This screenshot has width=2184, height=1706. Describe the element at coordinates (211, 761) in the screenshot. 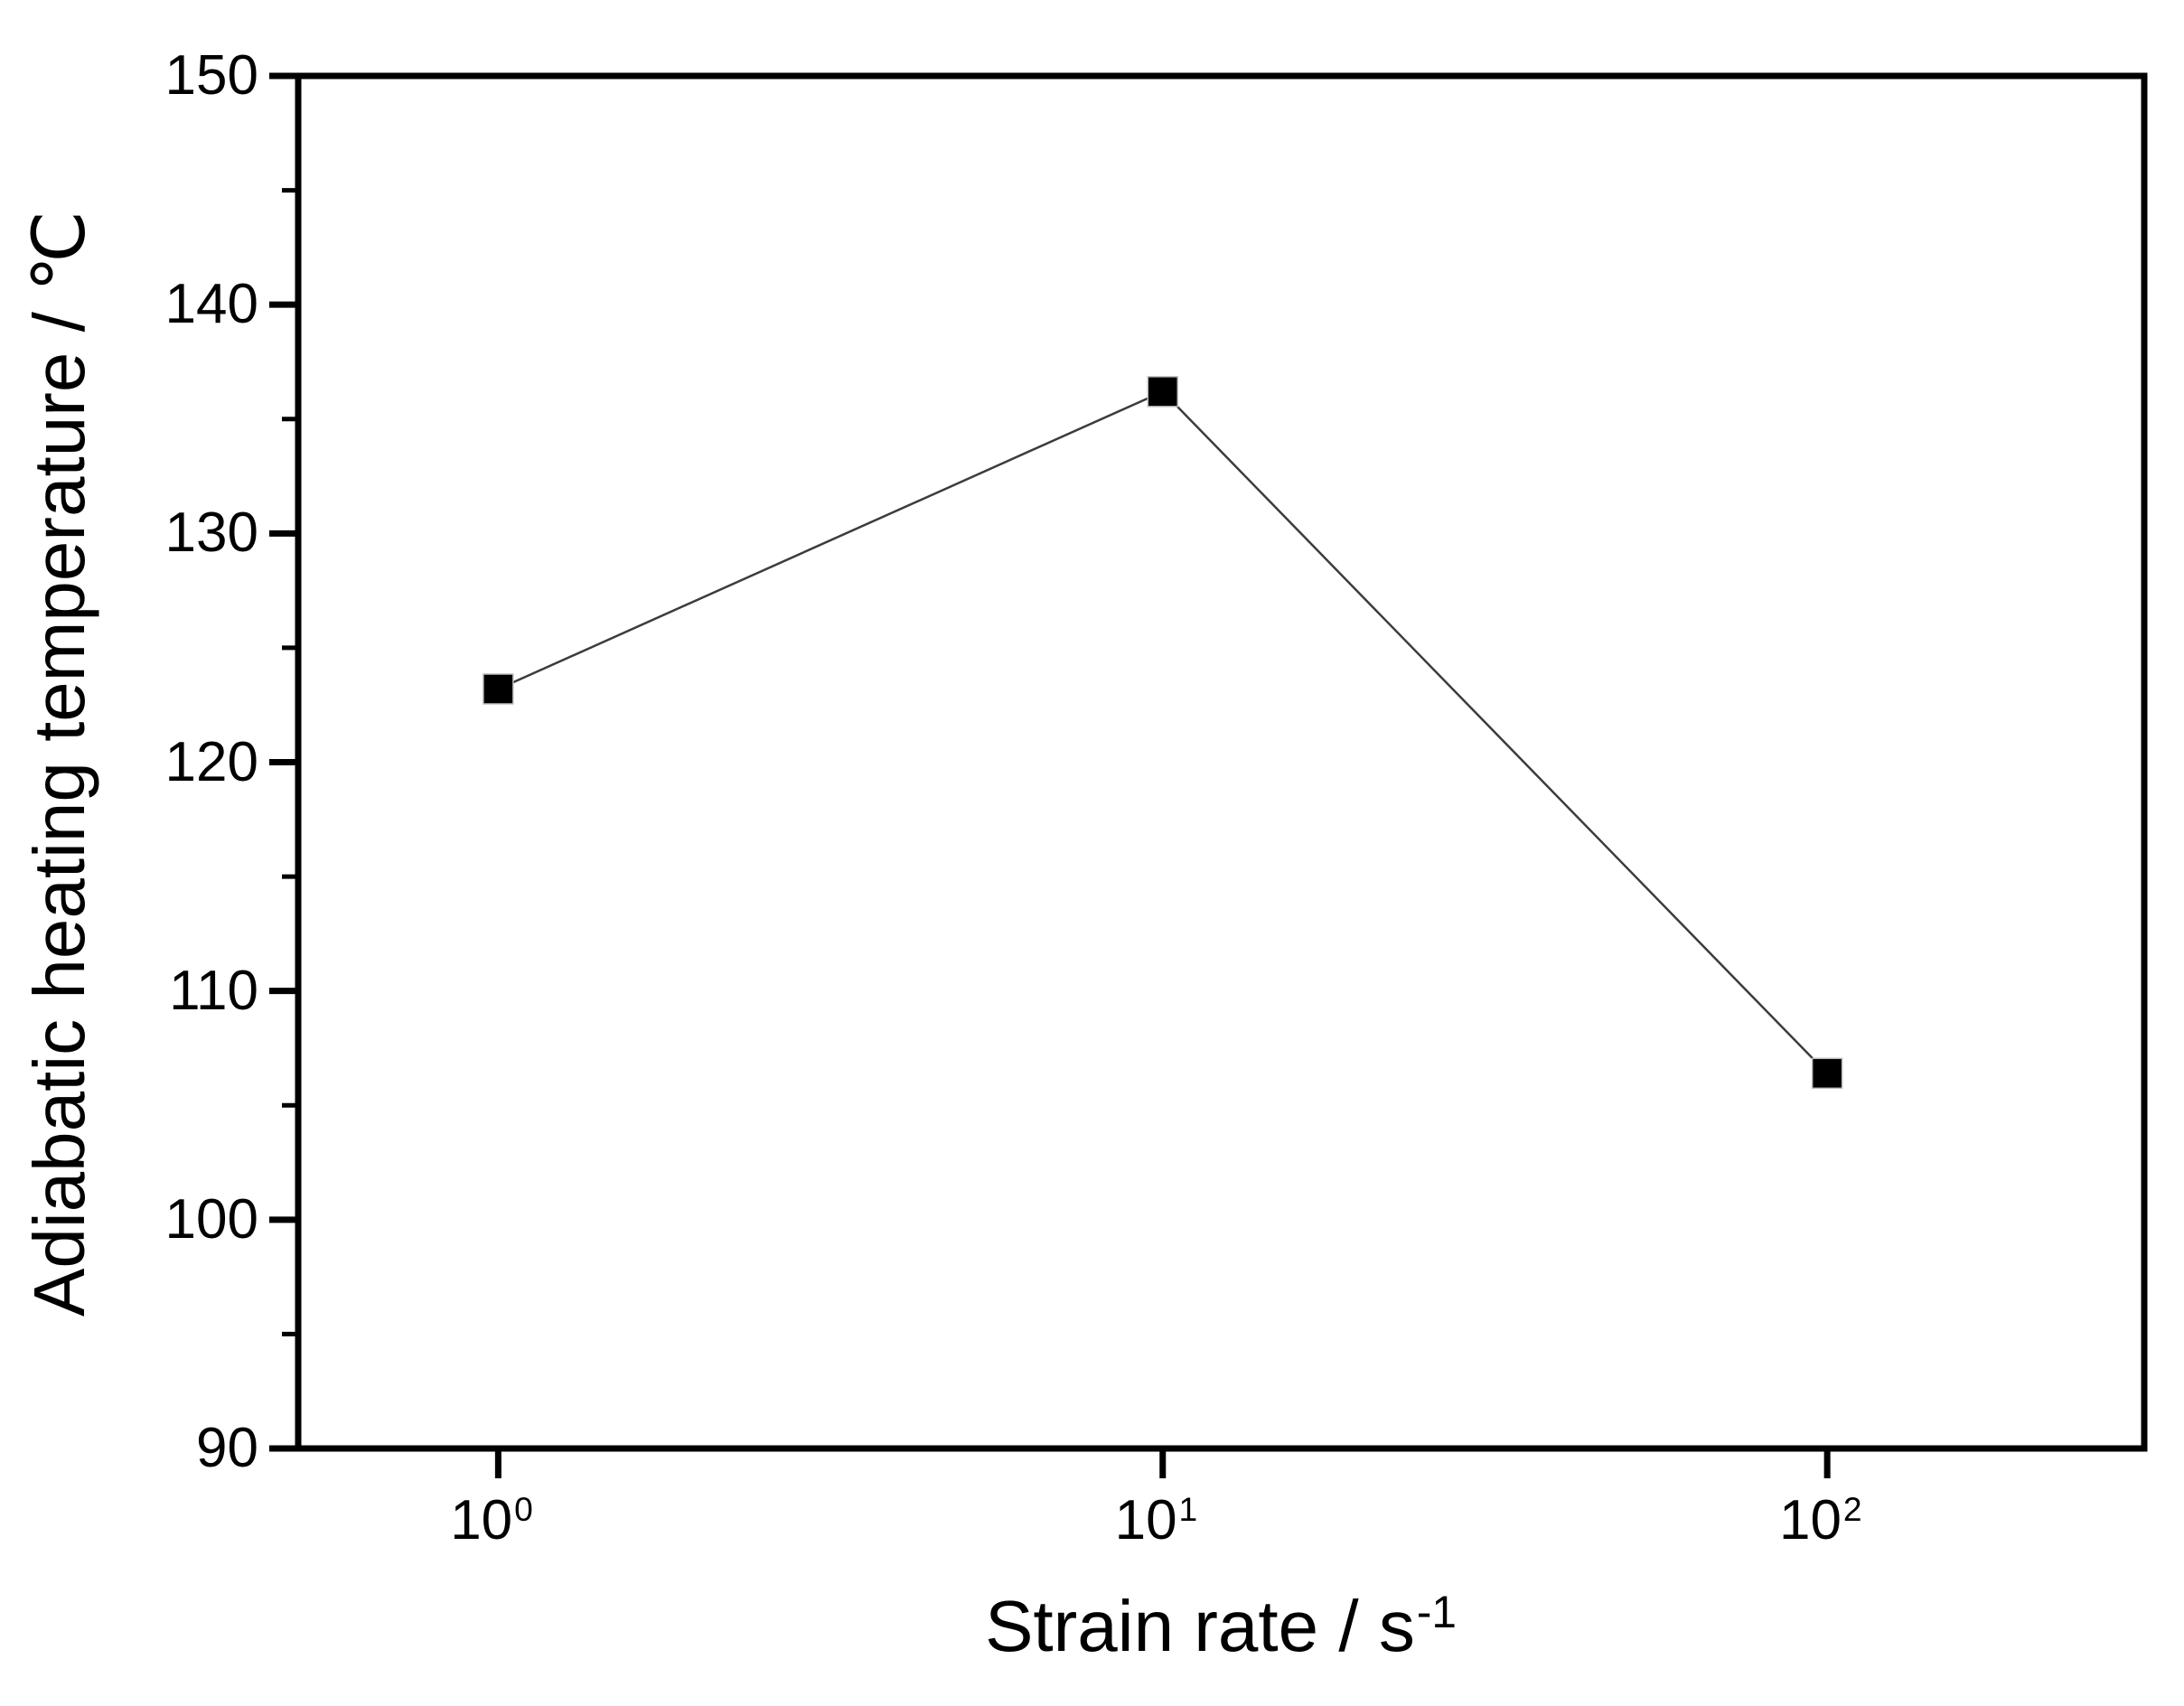

I see `y-tick-label: 120` at that location.